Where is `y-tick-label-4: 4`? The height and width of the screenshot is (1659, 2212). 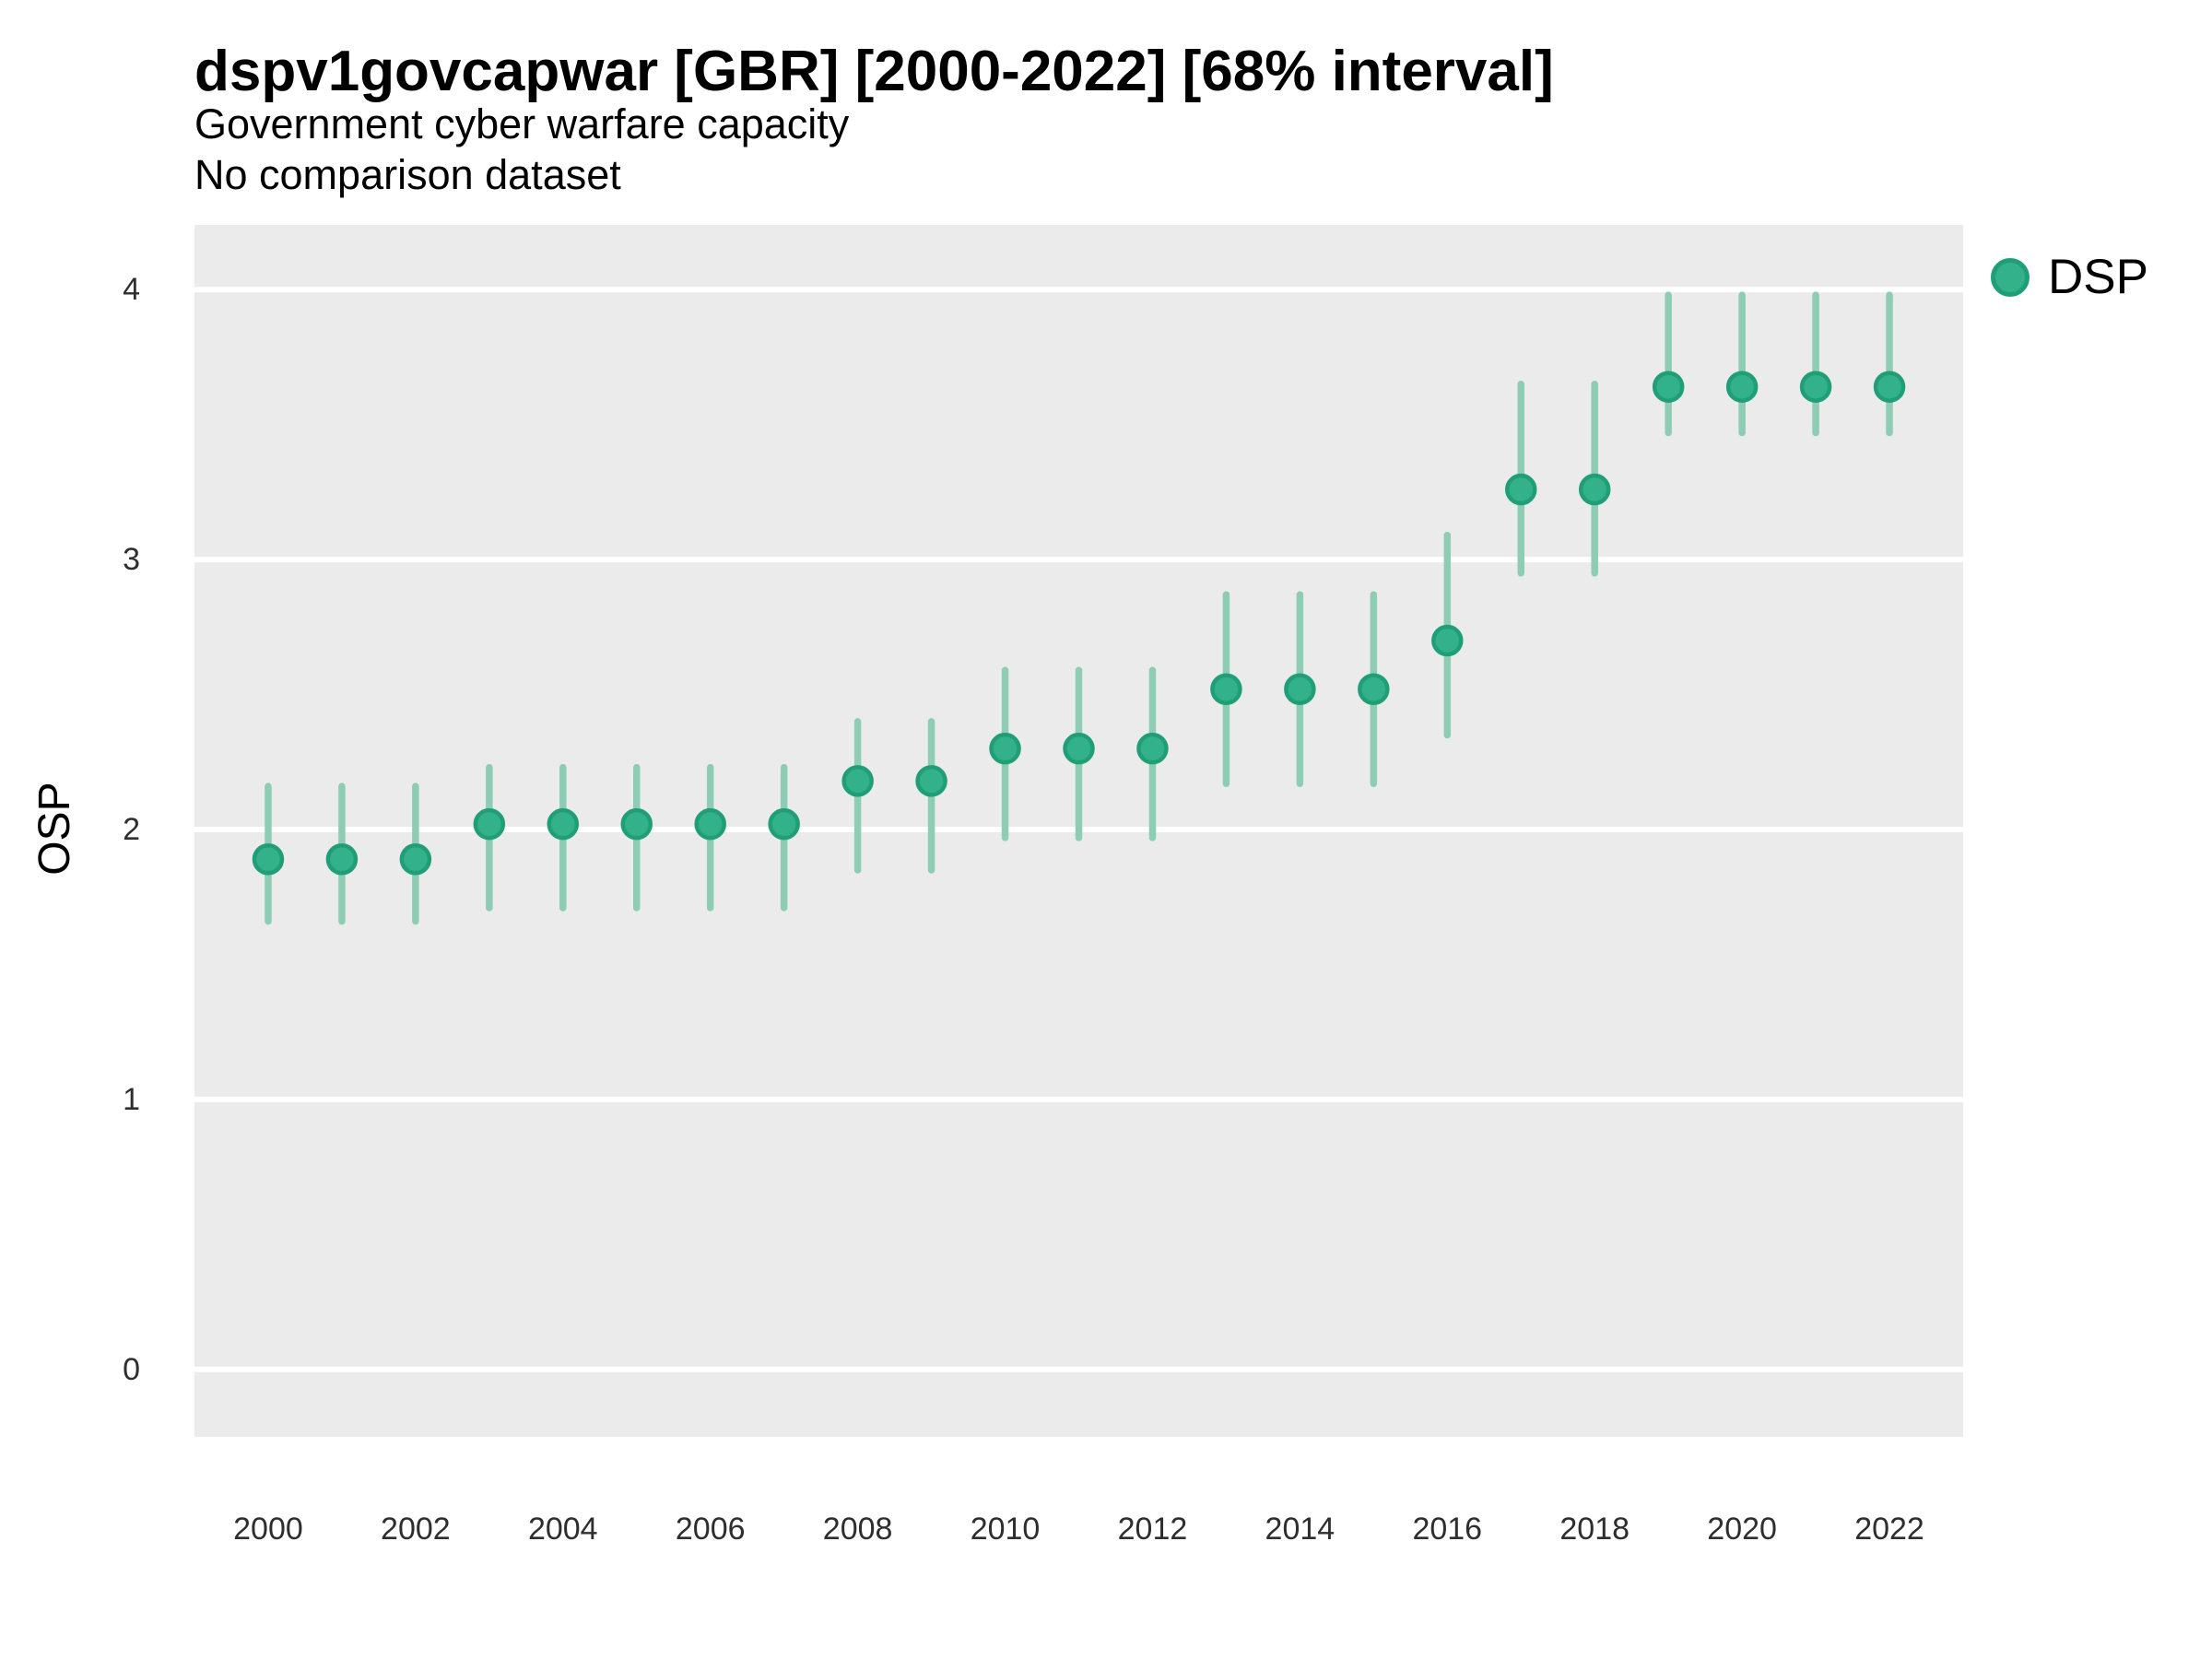 y-tick-label-4: 4 is located at coordinates (131, 290).